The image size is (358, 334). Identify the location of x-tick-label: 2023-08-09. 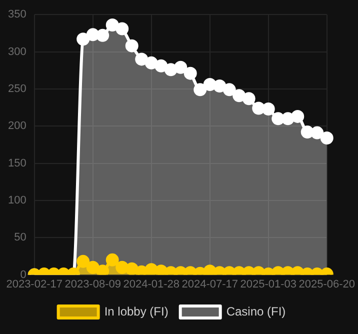
(92, 284).